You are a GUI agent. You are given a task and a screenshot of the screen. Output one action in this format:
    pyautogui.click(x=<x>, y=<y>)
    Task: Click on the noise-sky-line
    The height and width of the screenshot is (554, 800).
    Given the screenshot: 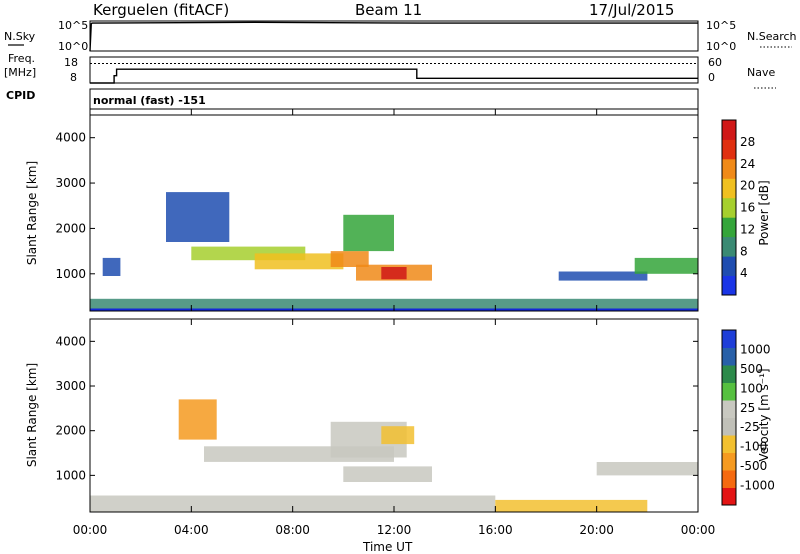 What is the action you would take?
    pyautogui.click(x=393, y=36)
    